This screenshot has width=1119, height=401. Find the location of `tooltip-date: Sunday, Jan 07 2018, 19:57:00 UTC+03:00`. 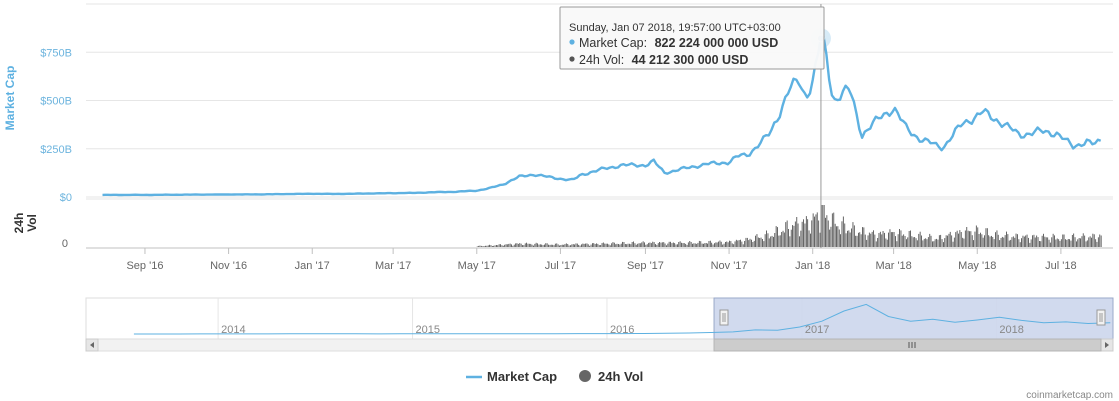

tooltip-date: Sunday, Jan 07 2018, 19:57:00 UTC+03:00 is located at coordinates (675, 28).